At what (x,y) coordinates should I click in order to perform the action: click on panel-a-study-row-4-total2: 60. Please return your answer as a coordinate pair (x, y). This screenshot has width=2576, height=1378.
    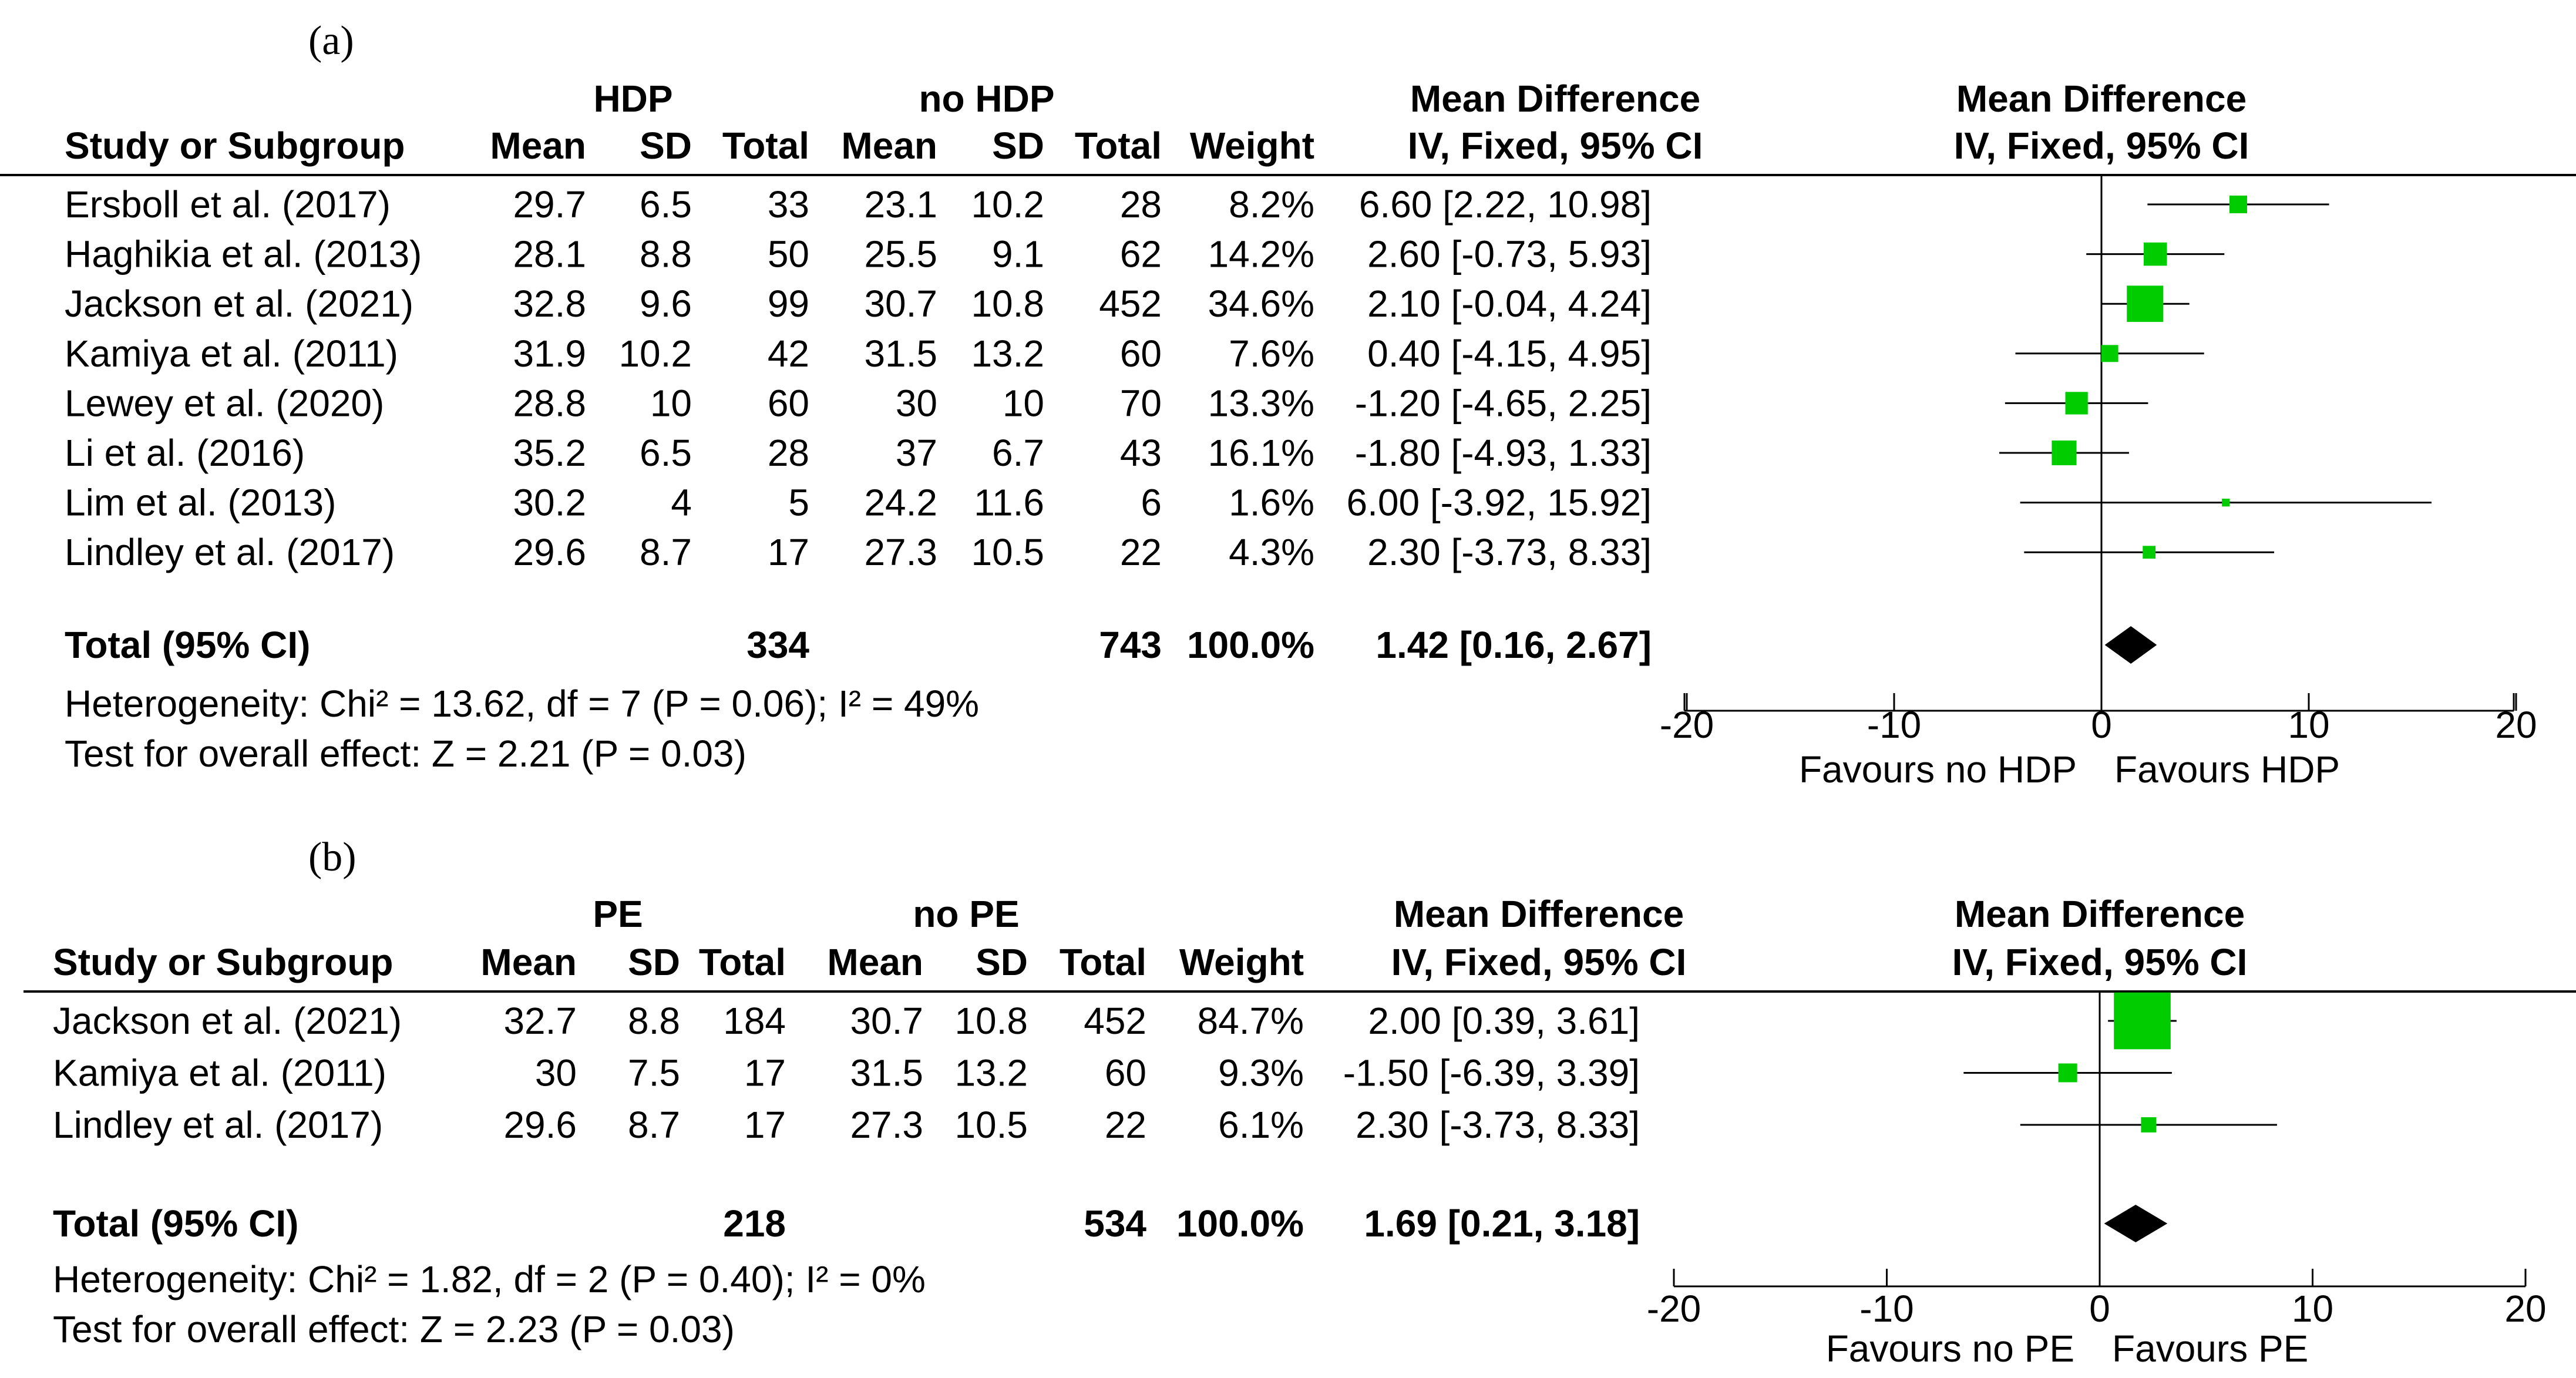
    Looking at the image, I should click on (1141, 353).